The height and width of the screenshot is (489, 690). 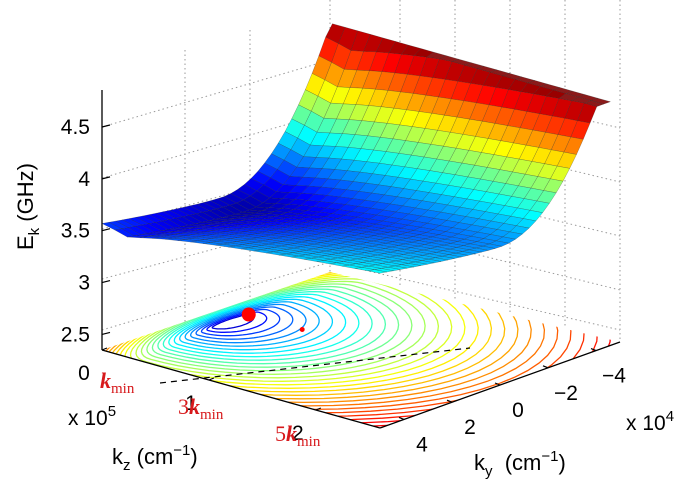 What do you see at coordinates (112, 411) in the screenshot?
I see `kz-multiplier-exp: 5` at bounding box center [112, 411].